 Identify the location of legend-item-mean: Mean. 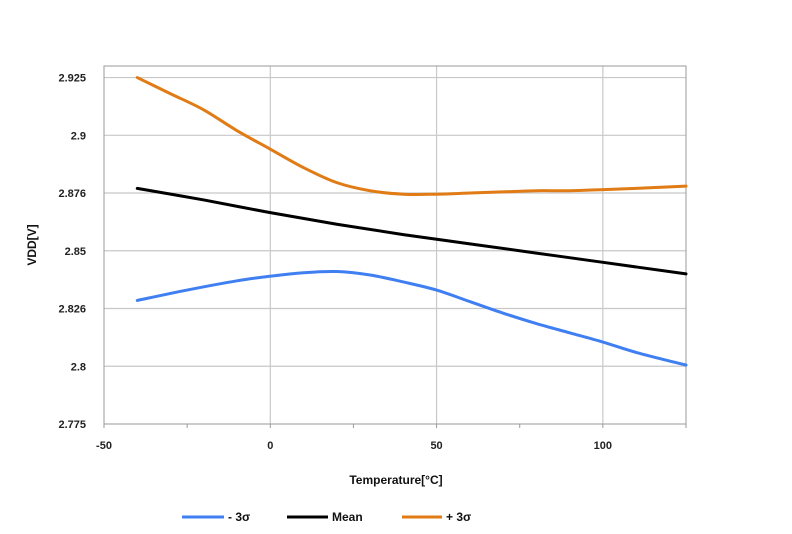
(325, 517).